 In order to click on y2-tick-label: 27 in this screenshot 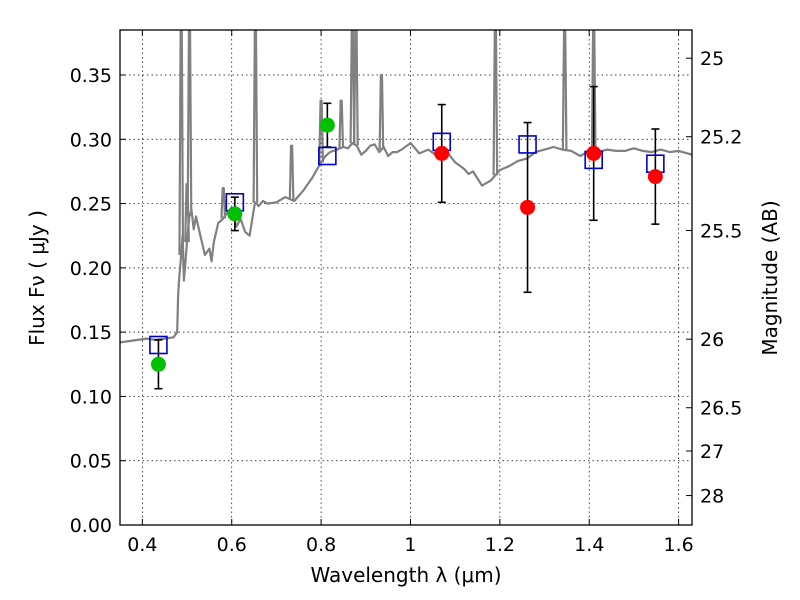, I will do `click(712, 452)`.